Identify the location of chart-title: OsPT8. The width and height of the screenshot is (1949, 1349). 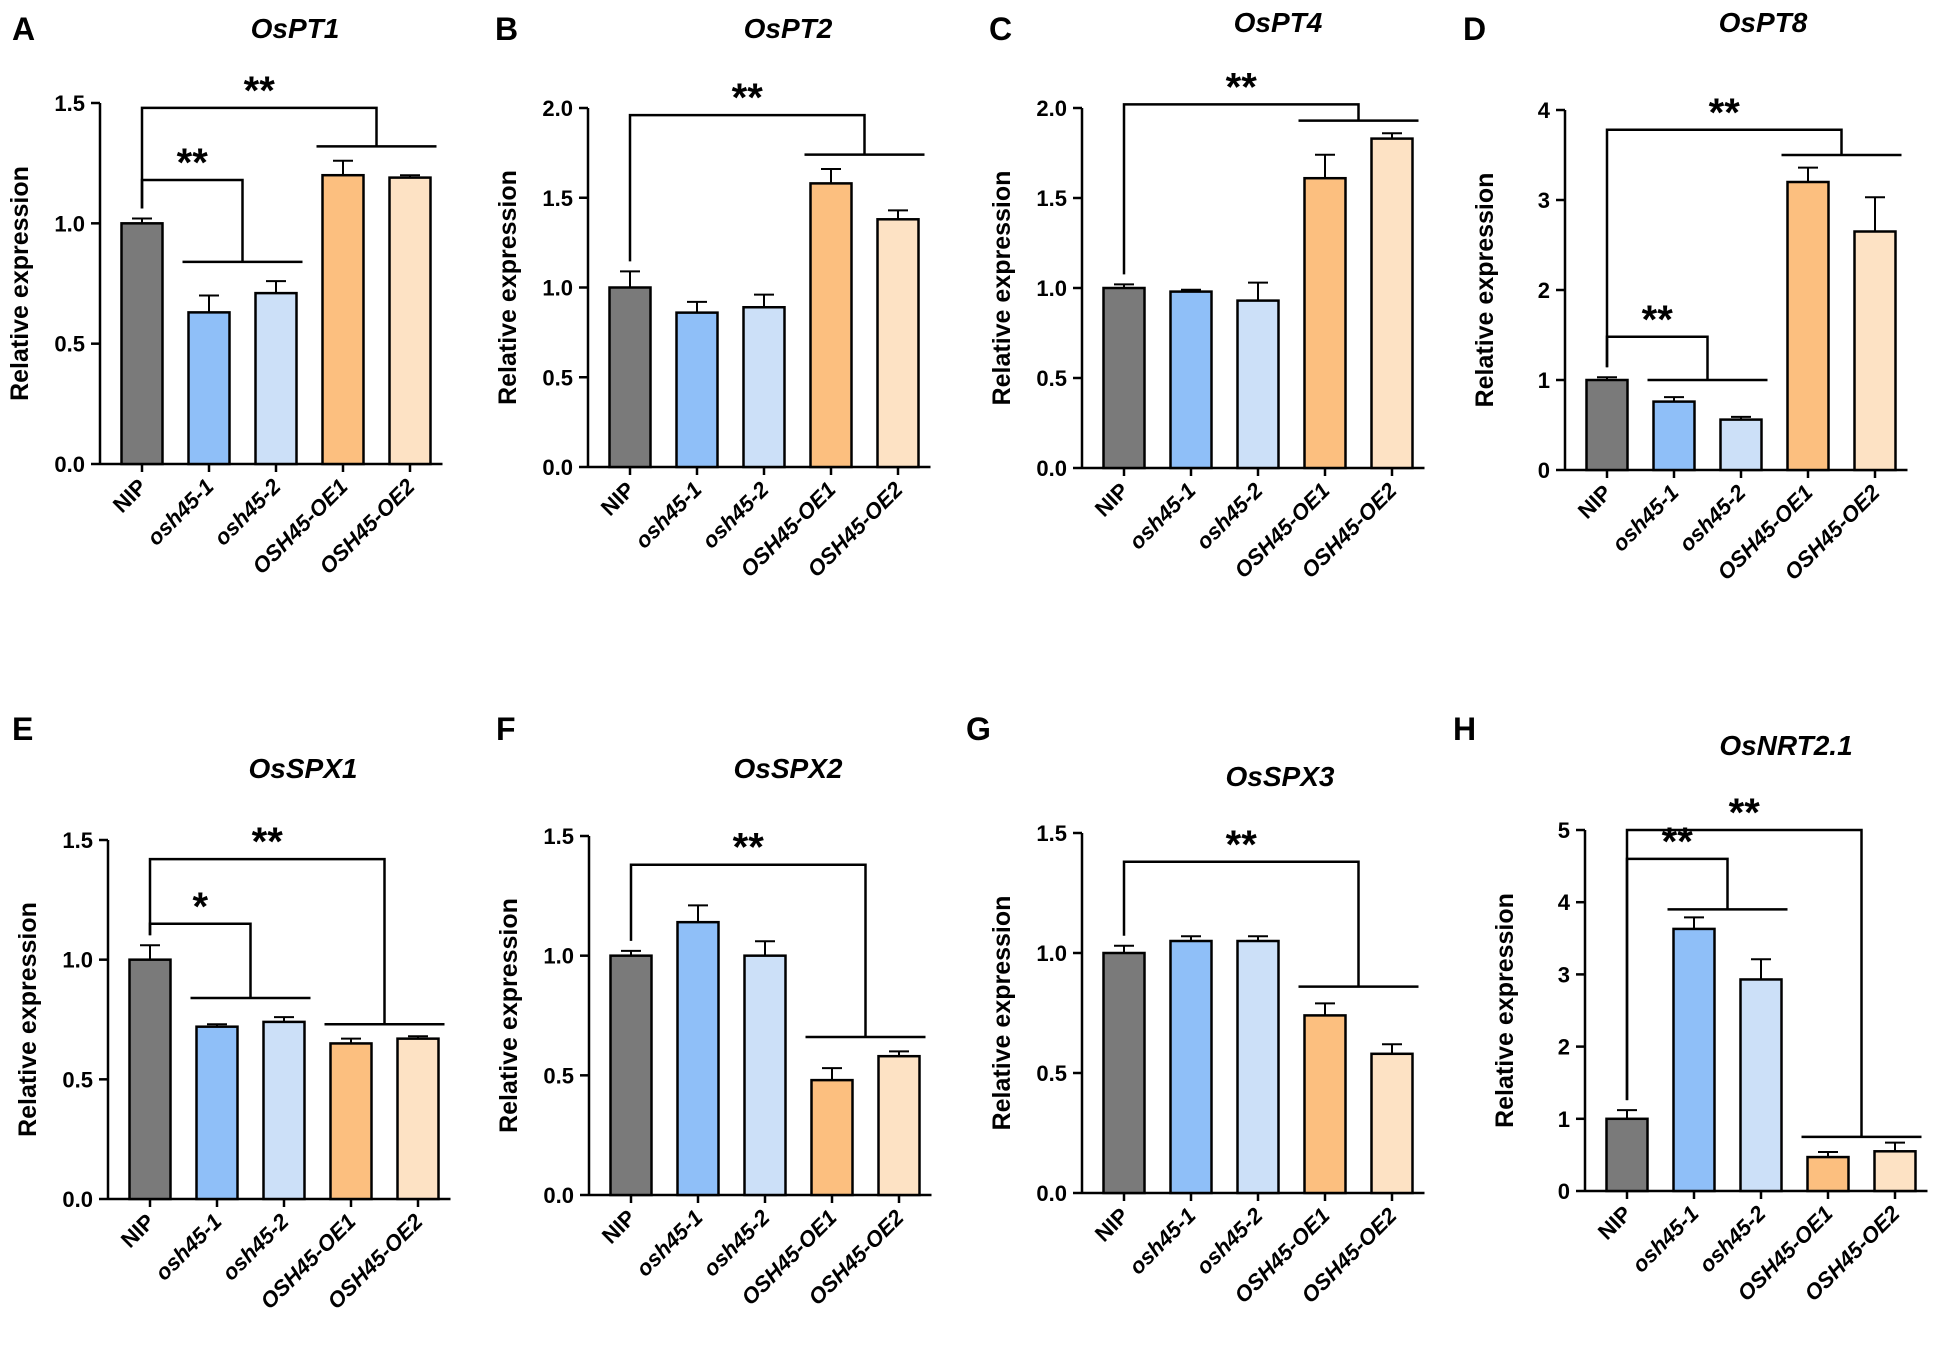
(1763, 22).